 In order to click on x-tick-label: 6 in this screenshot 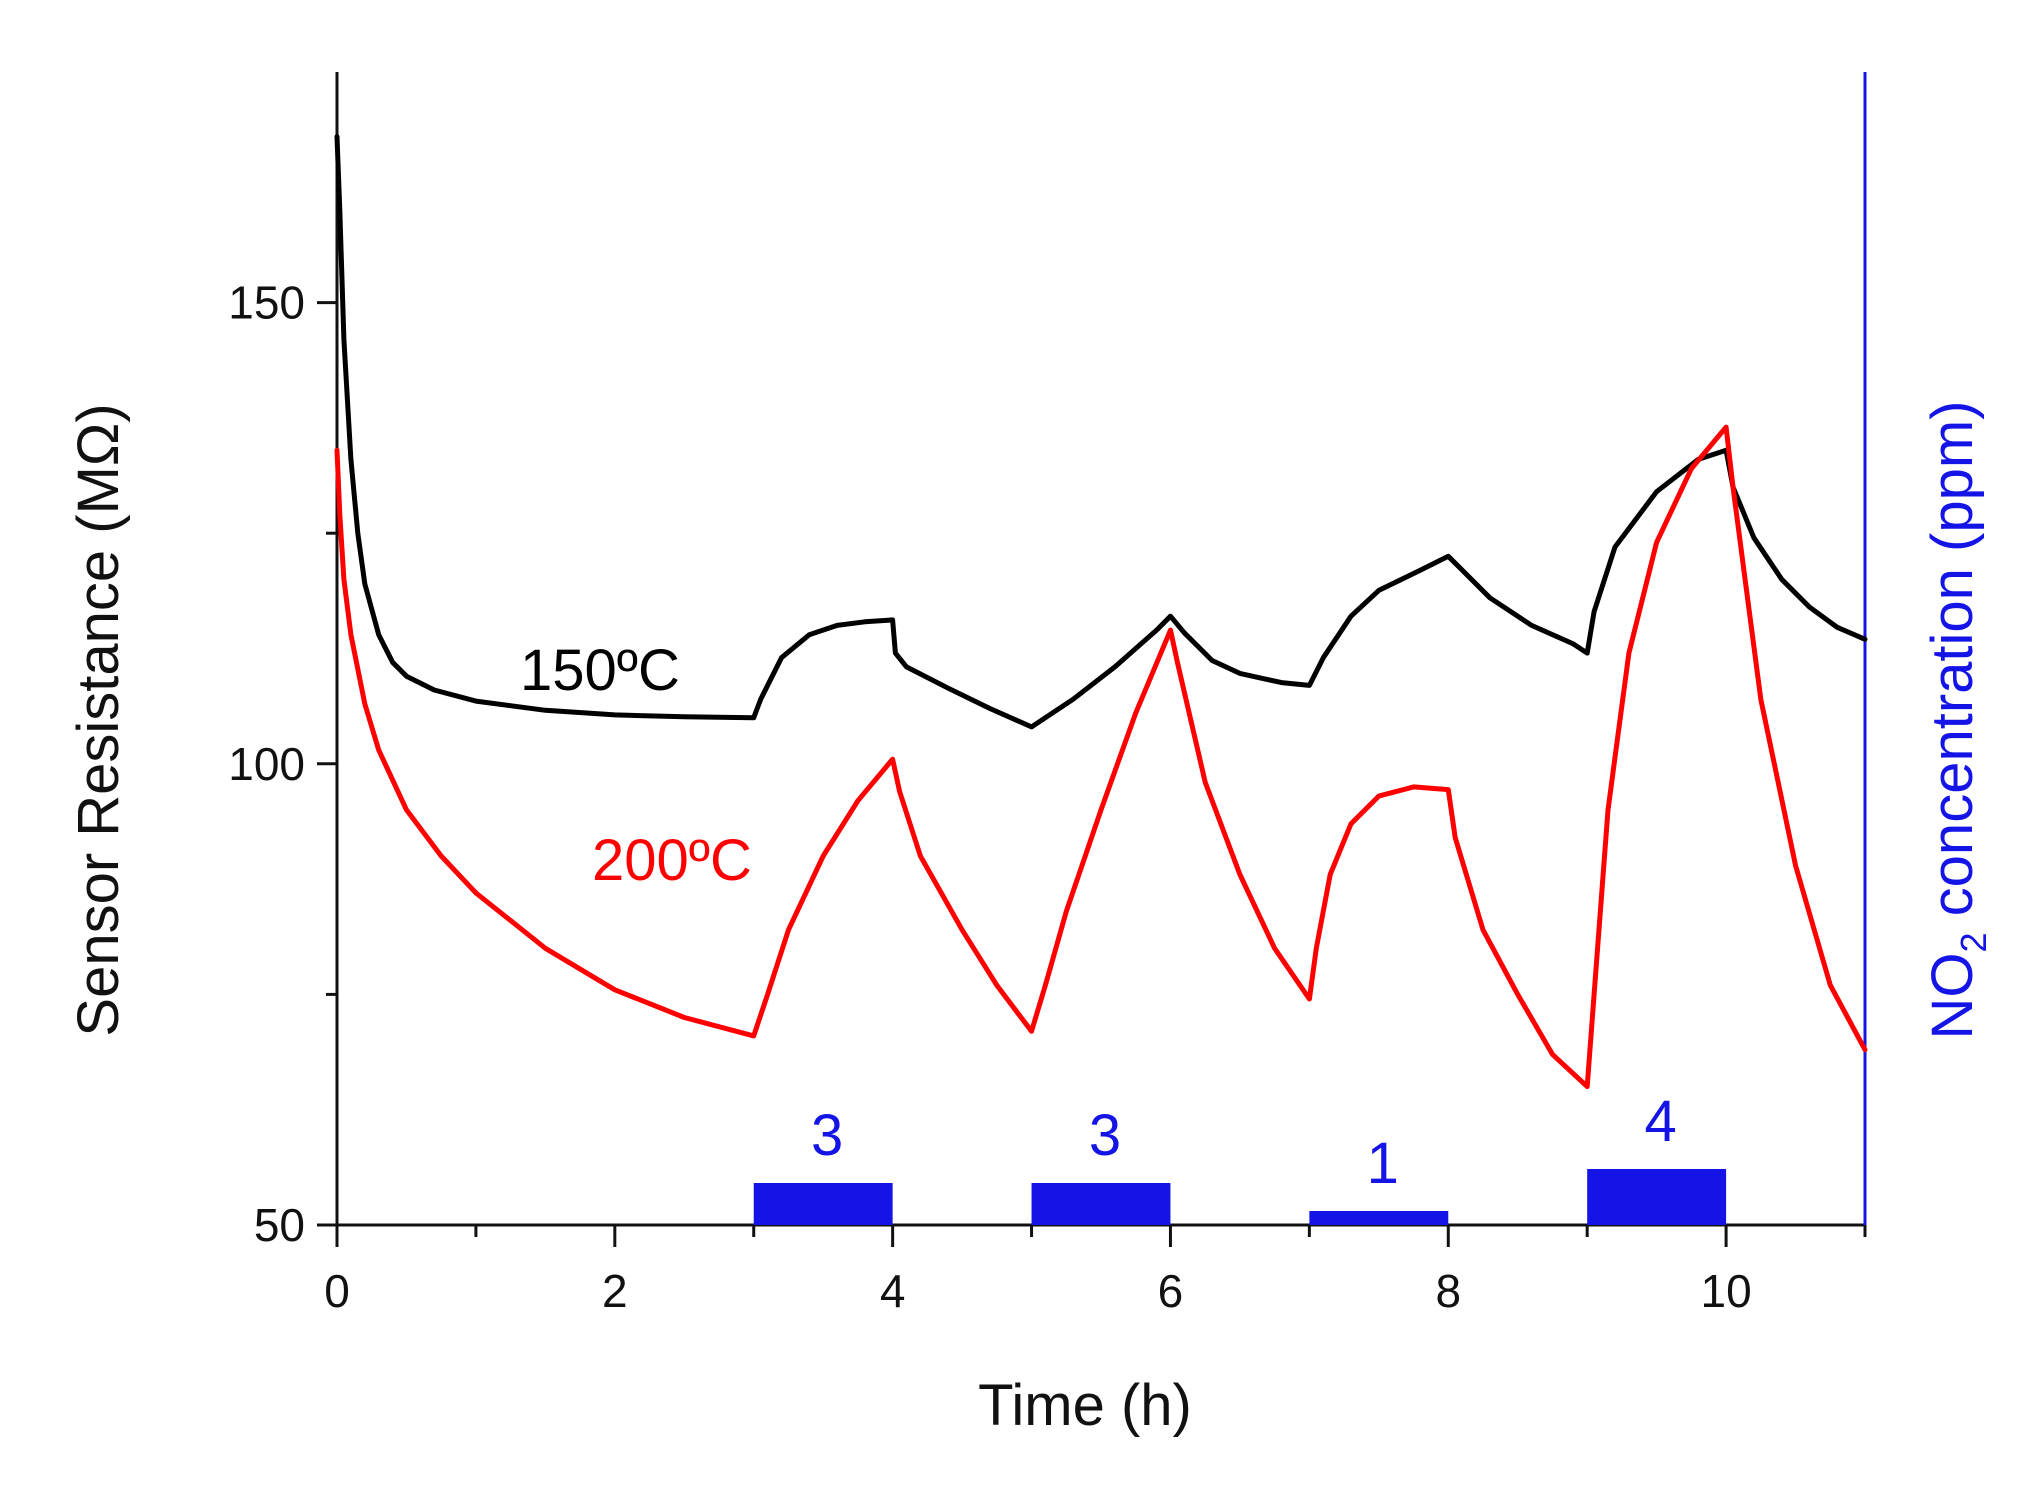, I will do `click(1171, 1291)`.